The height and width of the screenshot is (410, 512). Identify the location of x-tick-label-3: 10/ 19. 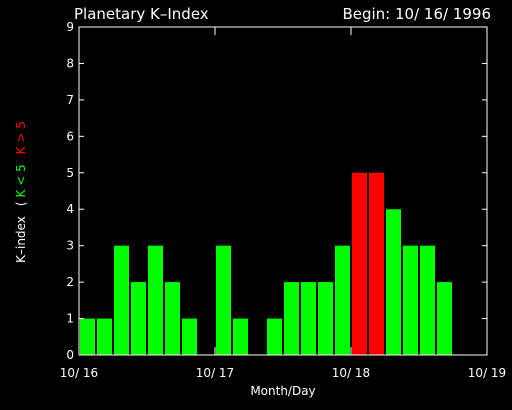
(487, 373).